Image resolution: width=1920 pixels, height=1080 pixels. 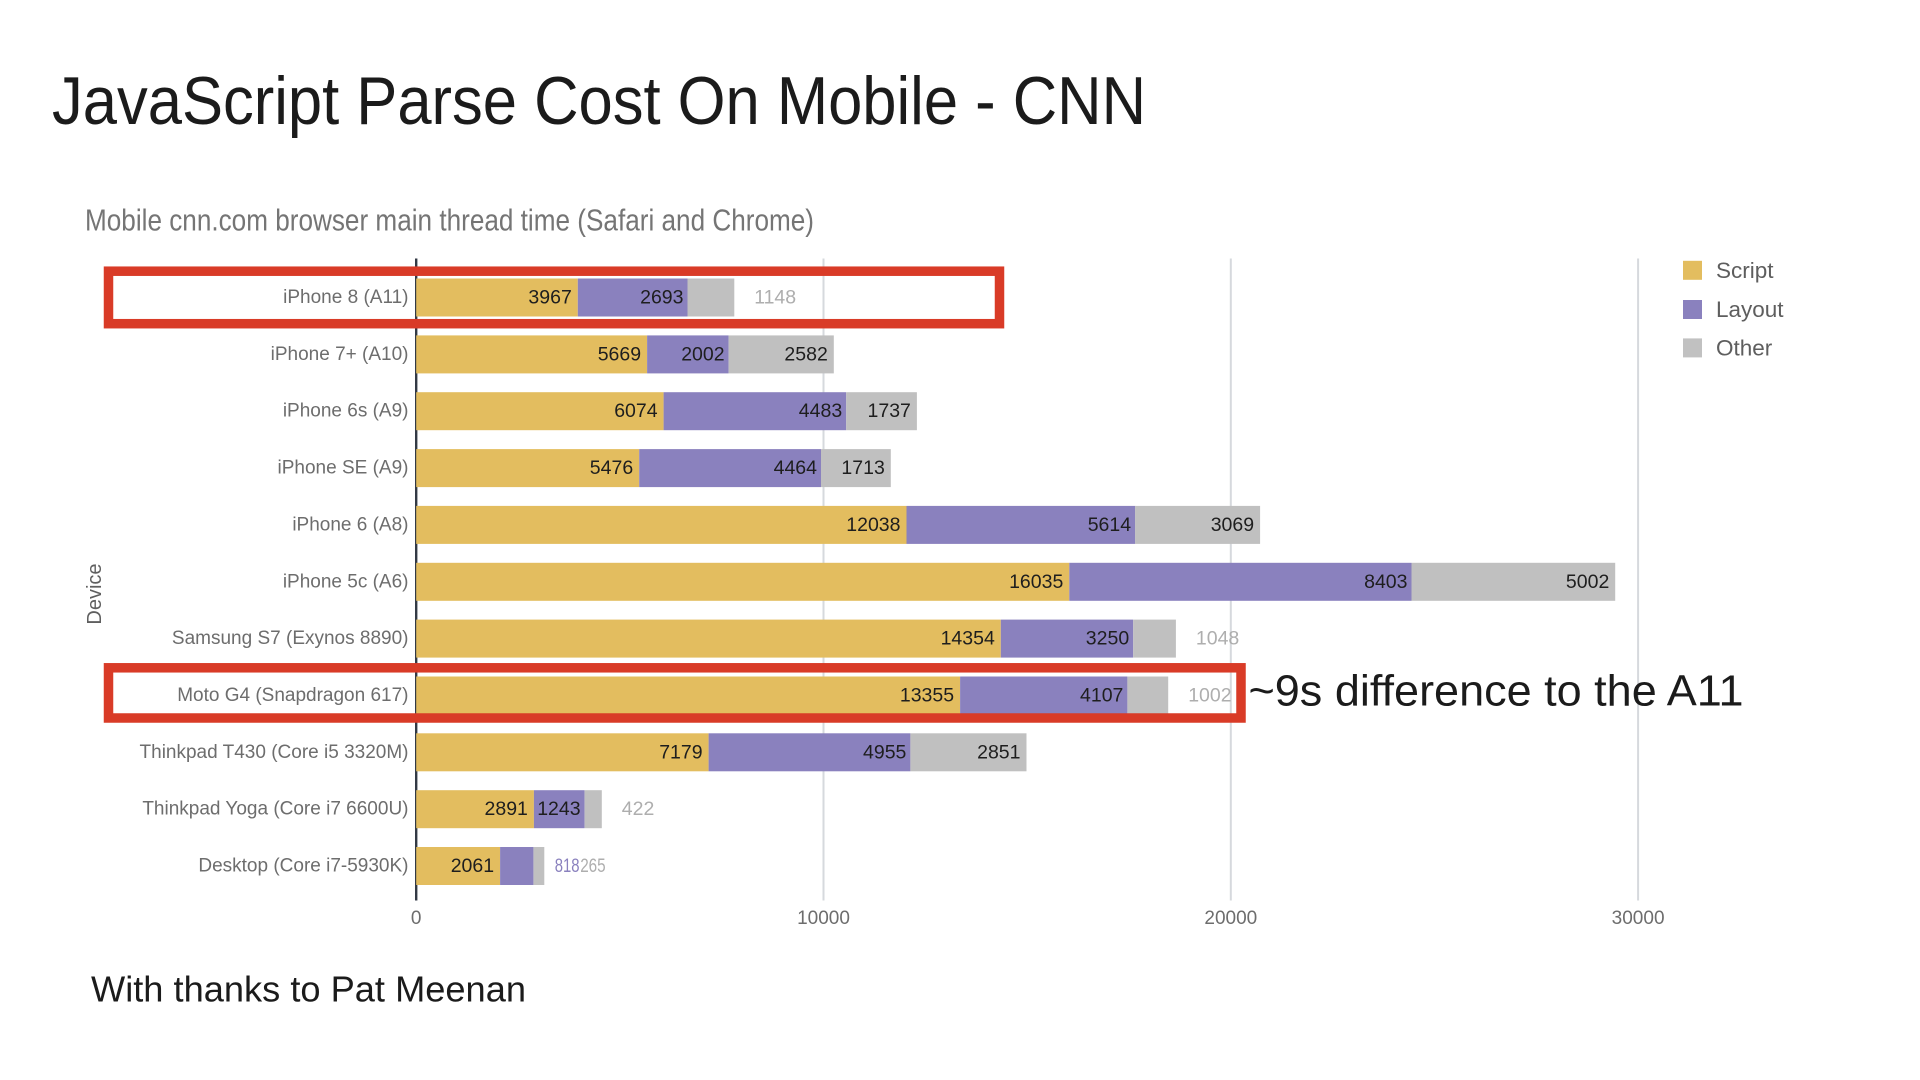 What do you see at coordinates (823, 918) in the screenshot?
I see `svg-text: 10000` at bounding box center [823, 918].